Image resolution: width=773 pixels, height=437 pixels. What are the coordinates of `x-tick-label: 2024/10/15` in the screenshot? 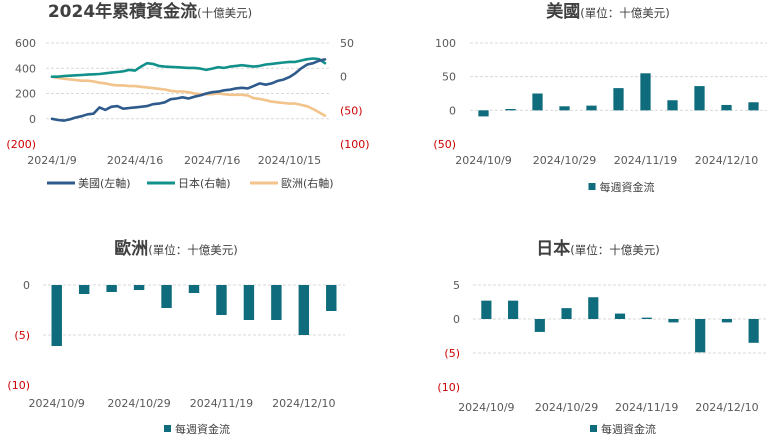 It's located at (289, 160).